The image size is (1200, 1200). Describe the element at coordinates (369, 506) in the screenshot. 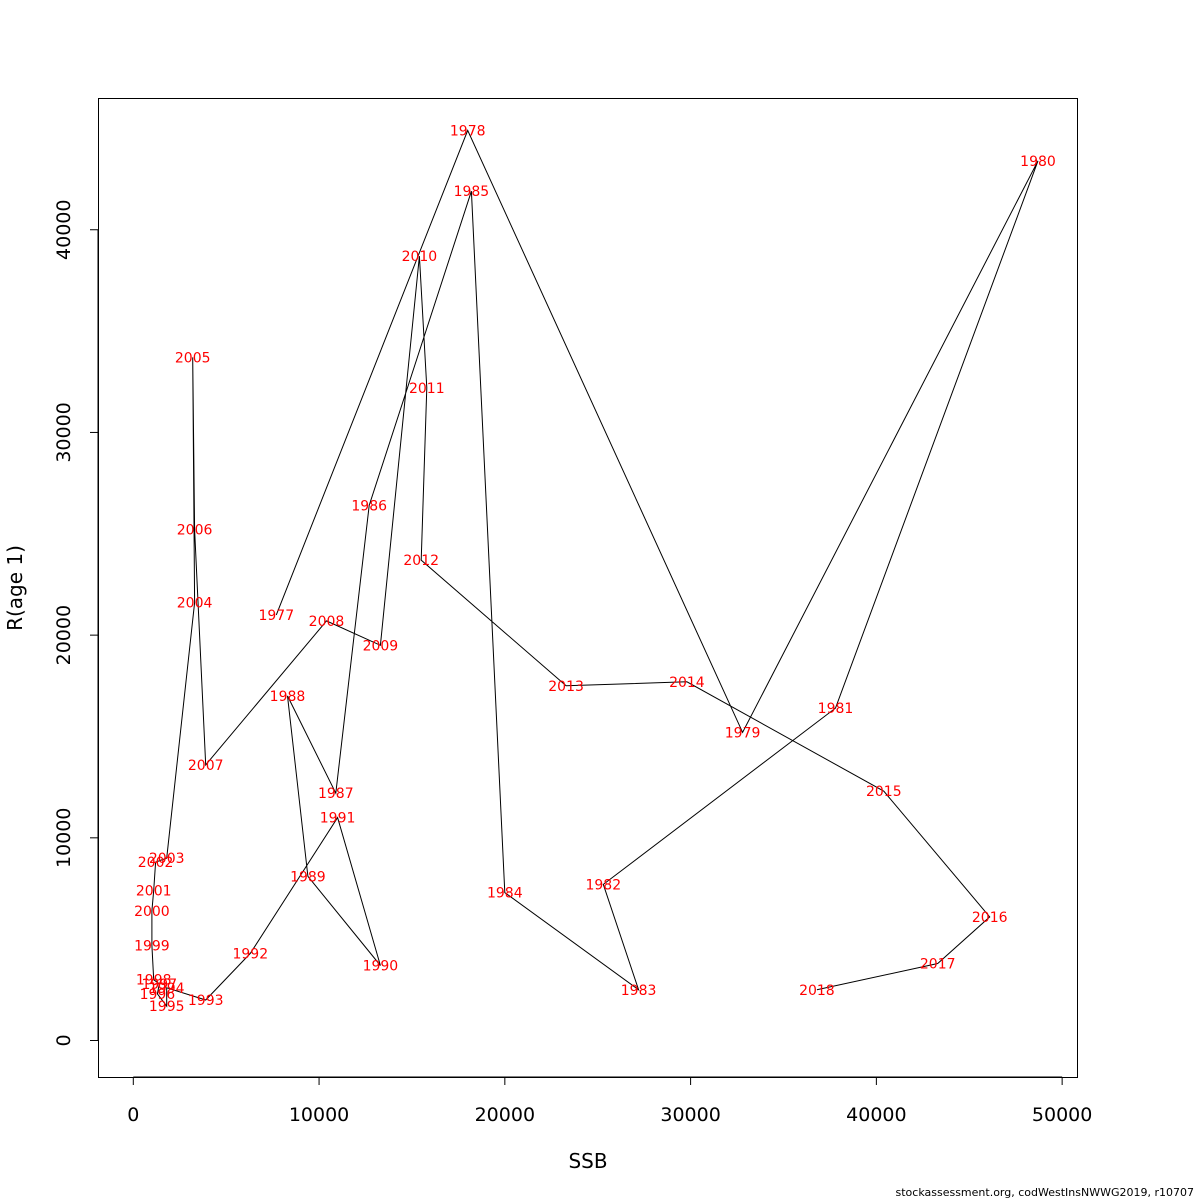

I see `year-label-1986: 1986` at that location.